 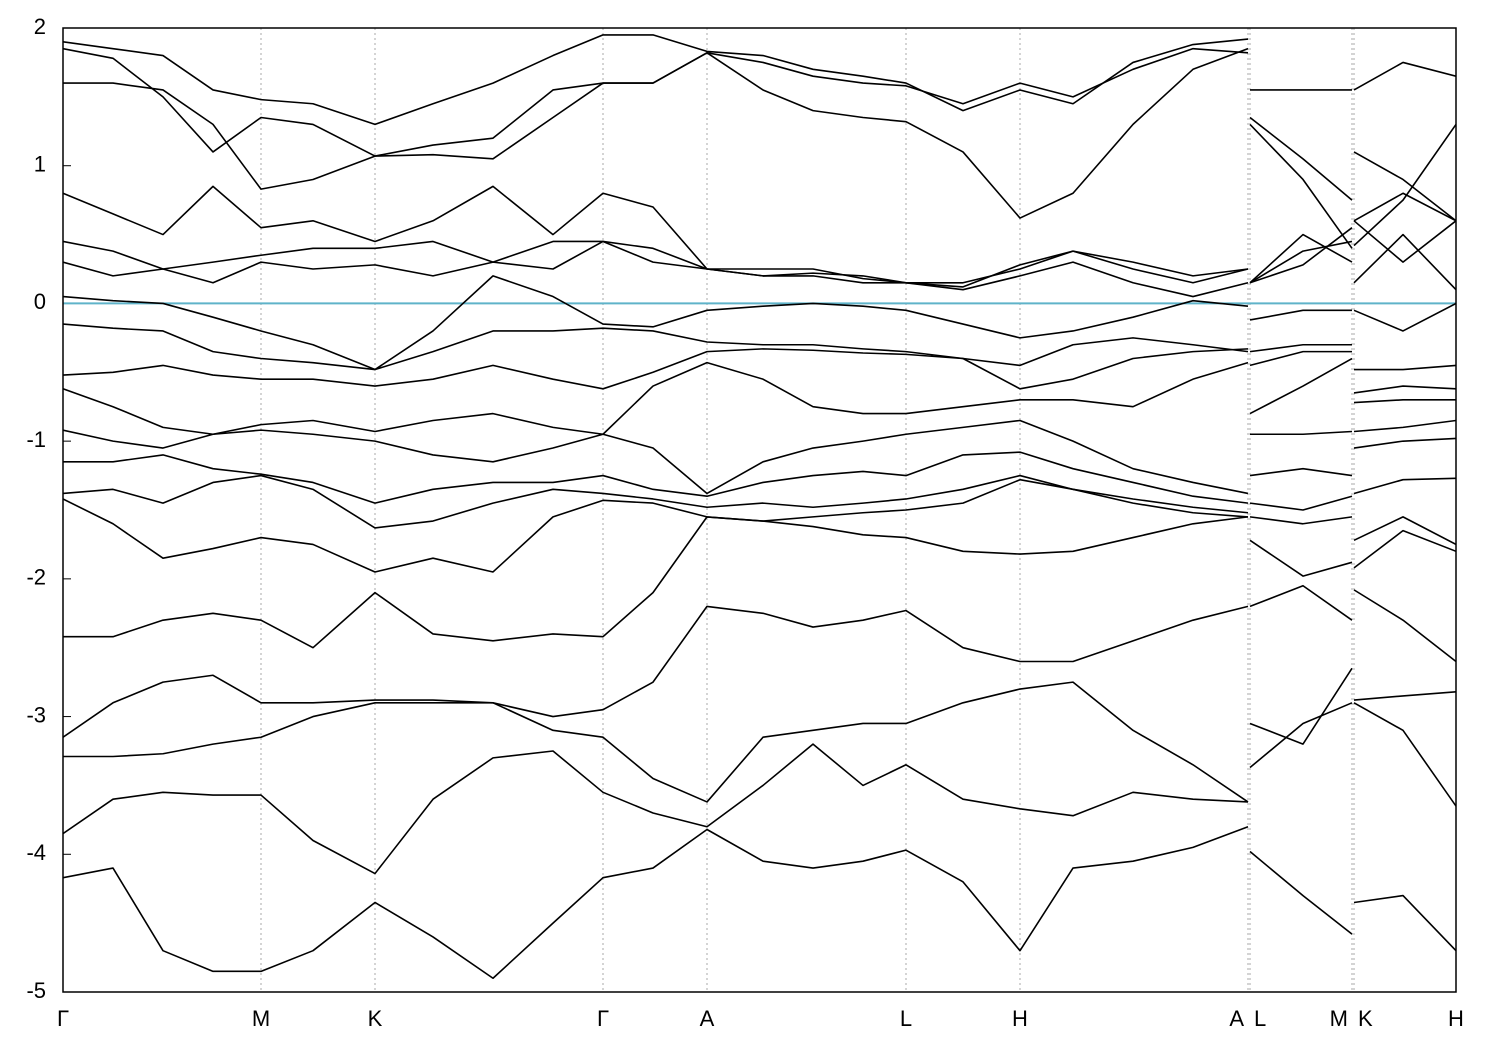 What do you see at coordinates (36, 439) in the screenshot?
I see `y-tick-label: -1` at bounding box center [36, 439].